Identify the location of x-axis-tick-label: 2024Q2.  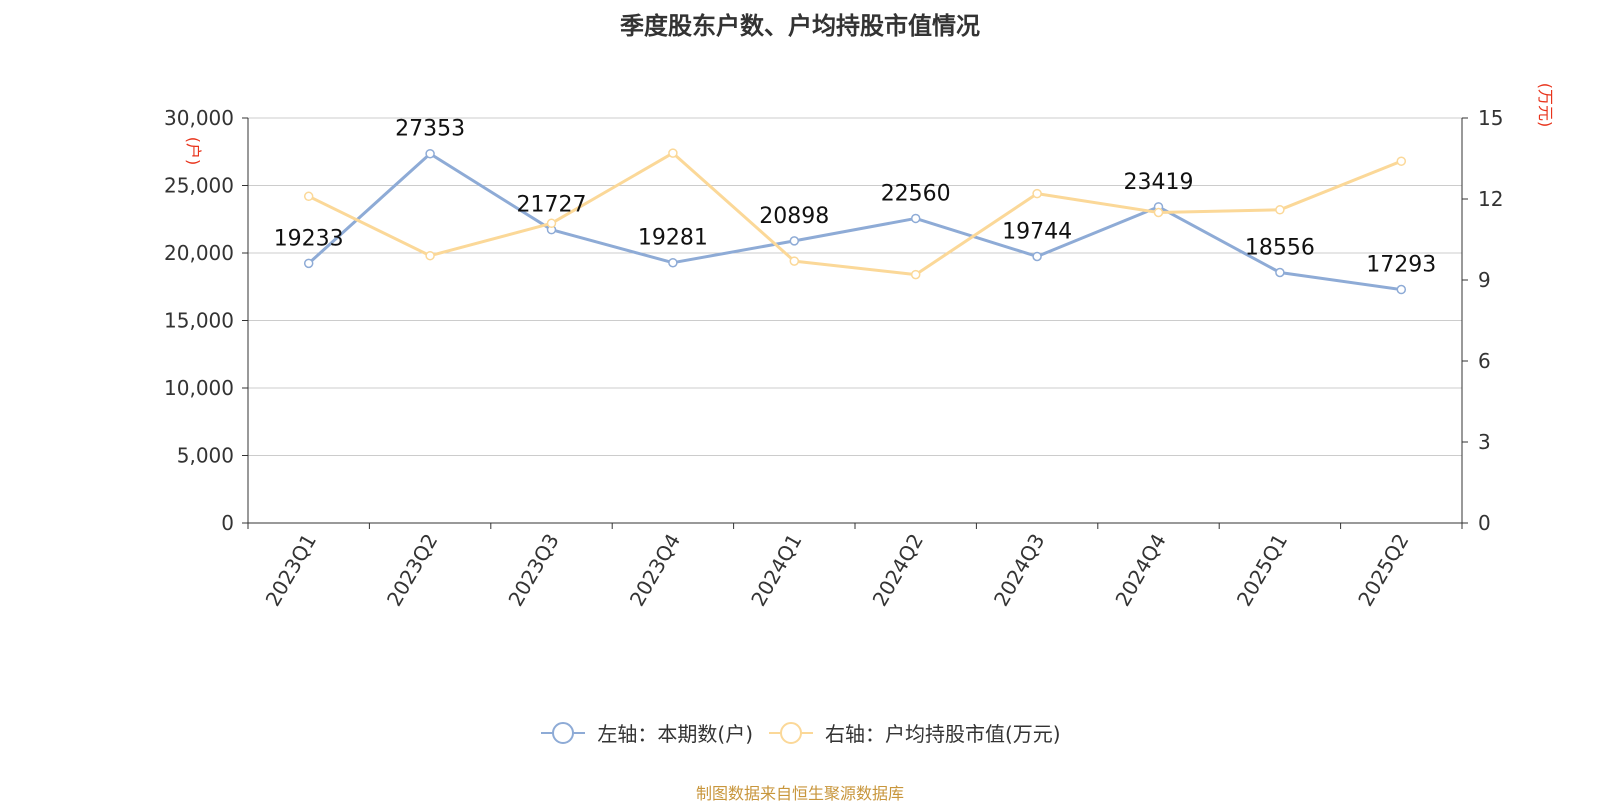
(898, 570).